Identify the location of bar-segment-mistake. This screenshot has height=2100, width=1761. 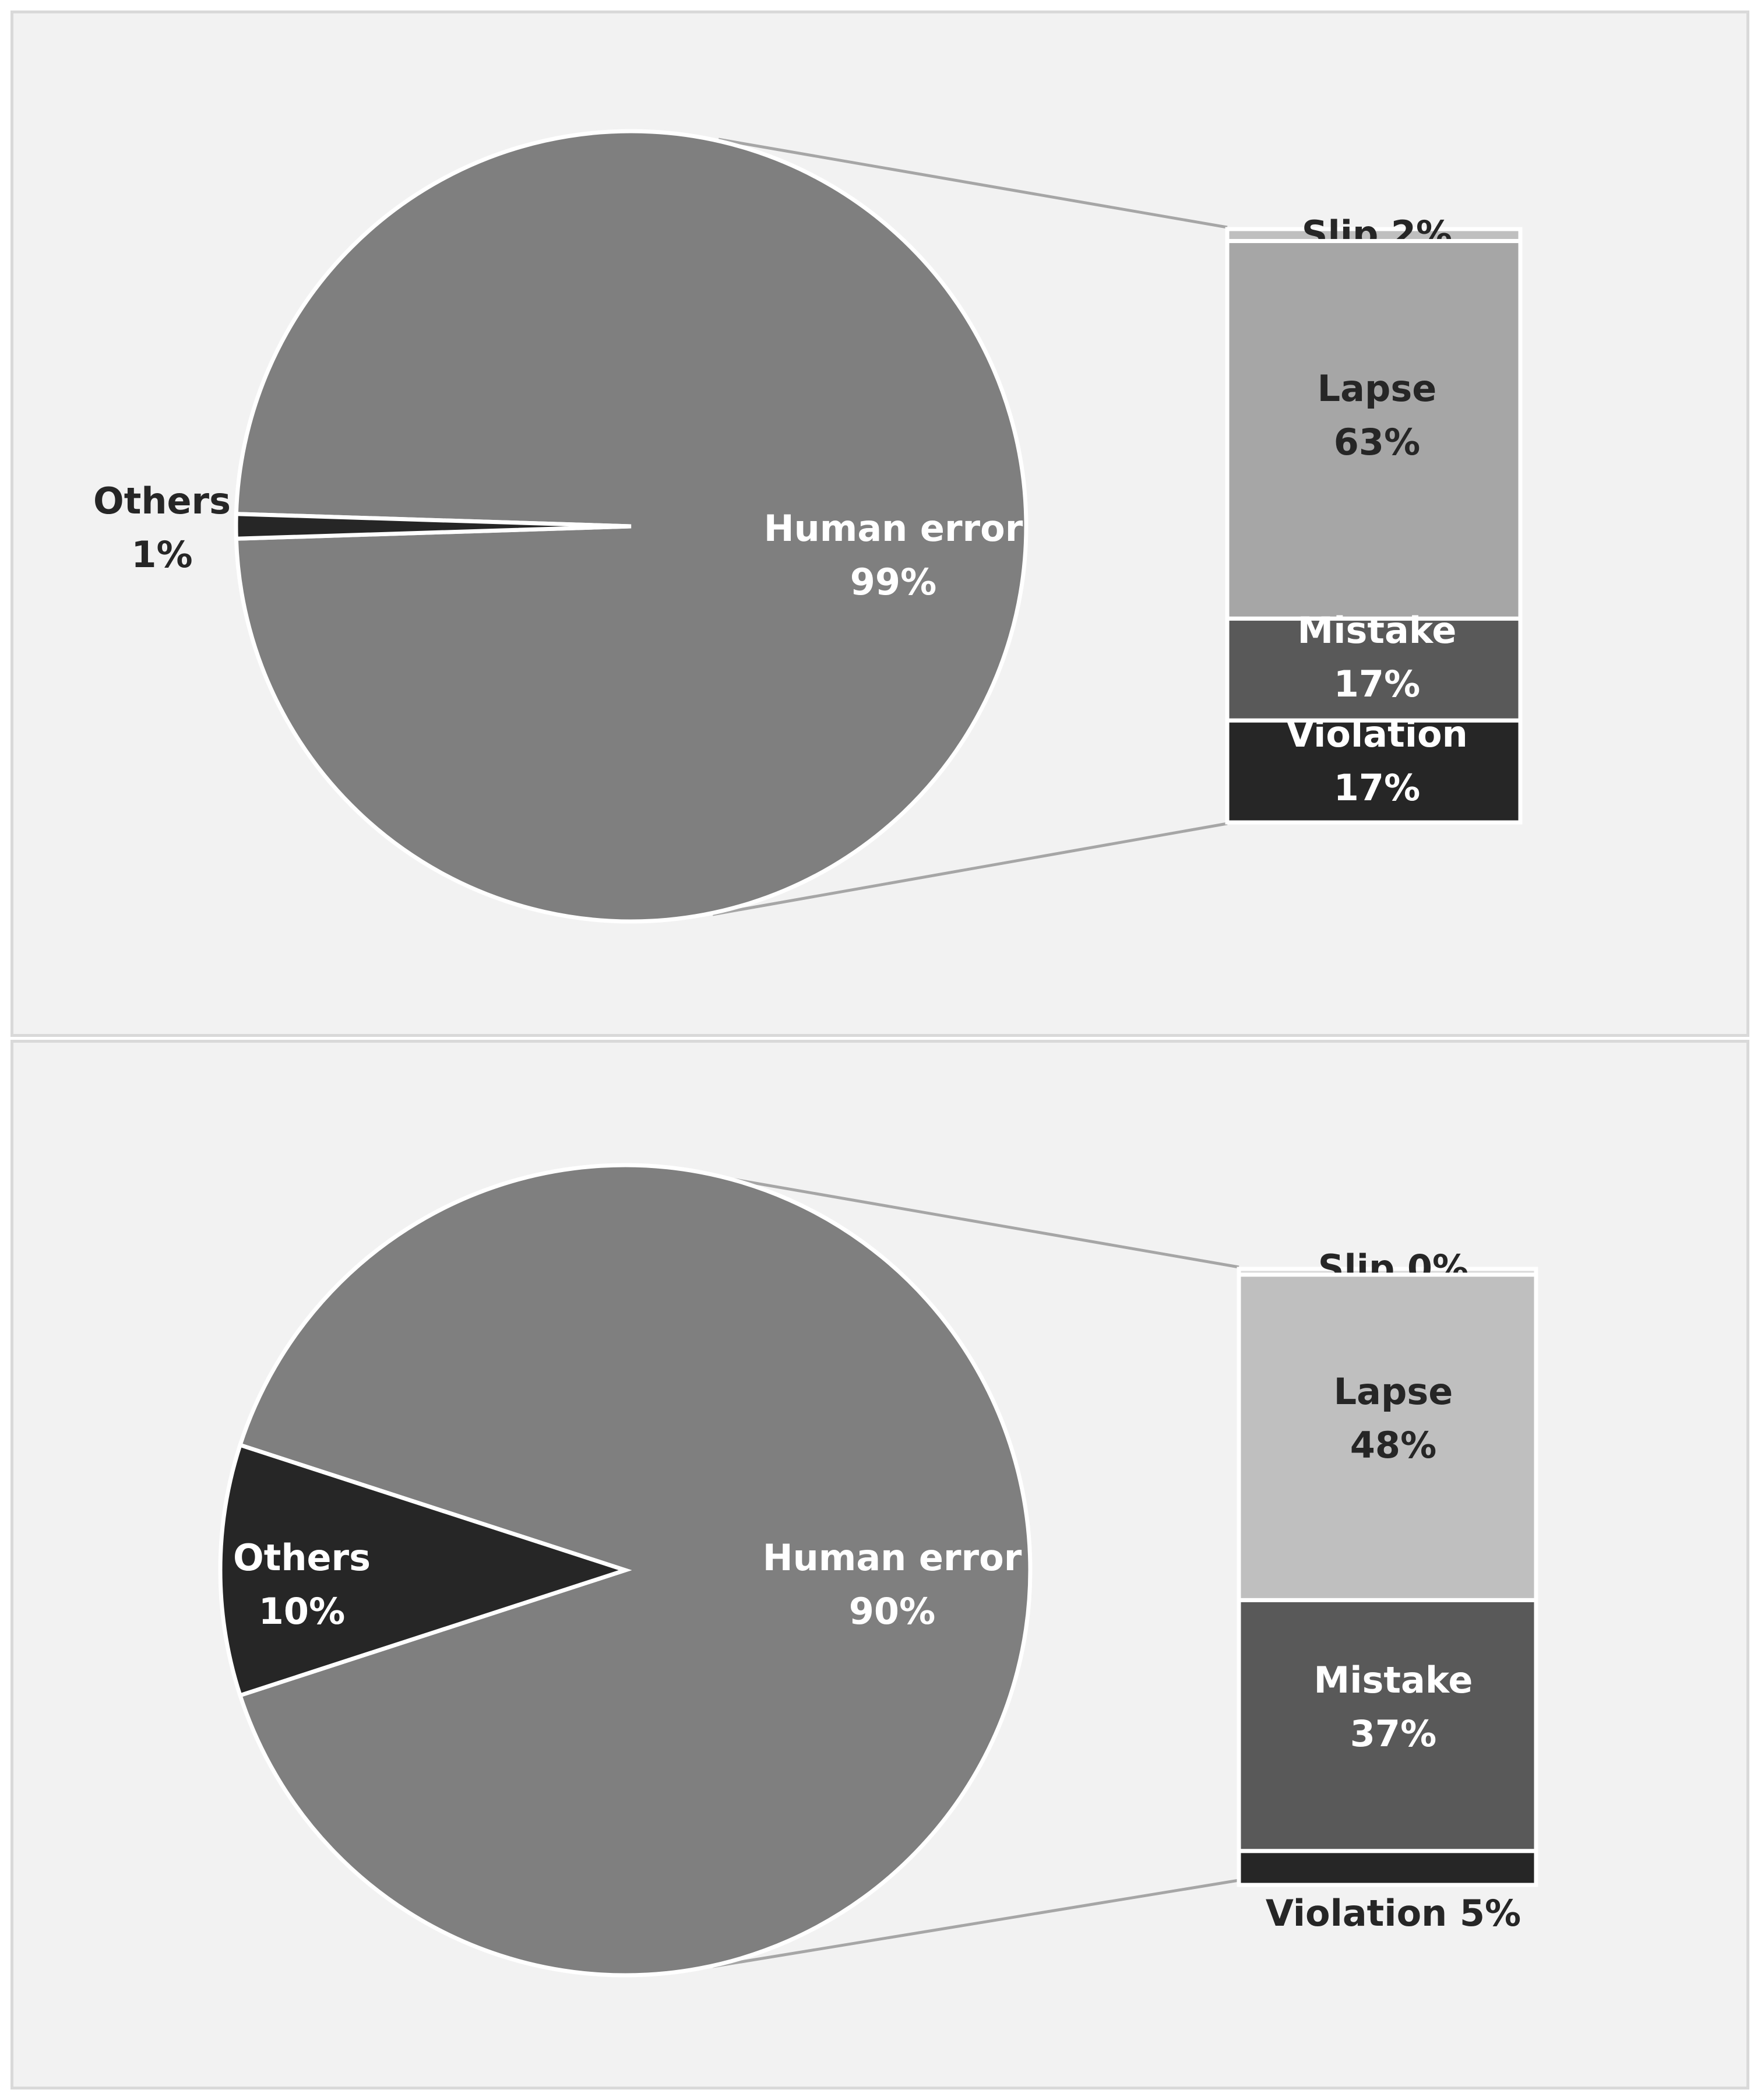
(1374, 669).